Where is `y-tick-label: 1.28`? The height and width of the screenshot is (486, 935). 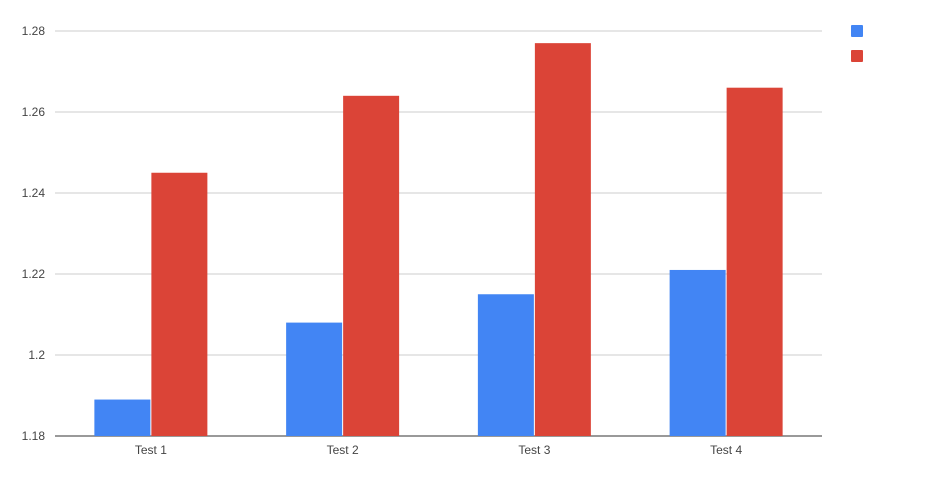
y-tick-label: 1.28 is located at coordinates (34, 31).